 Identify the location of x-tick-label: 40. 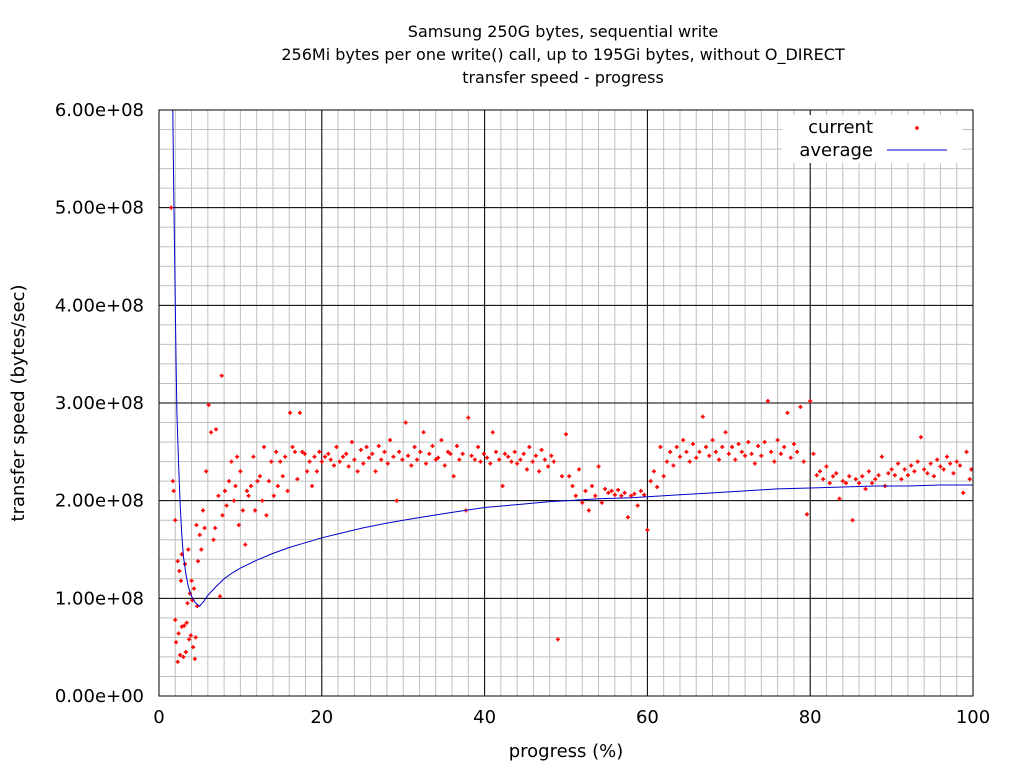
(484, 717).